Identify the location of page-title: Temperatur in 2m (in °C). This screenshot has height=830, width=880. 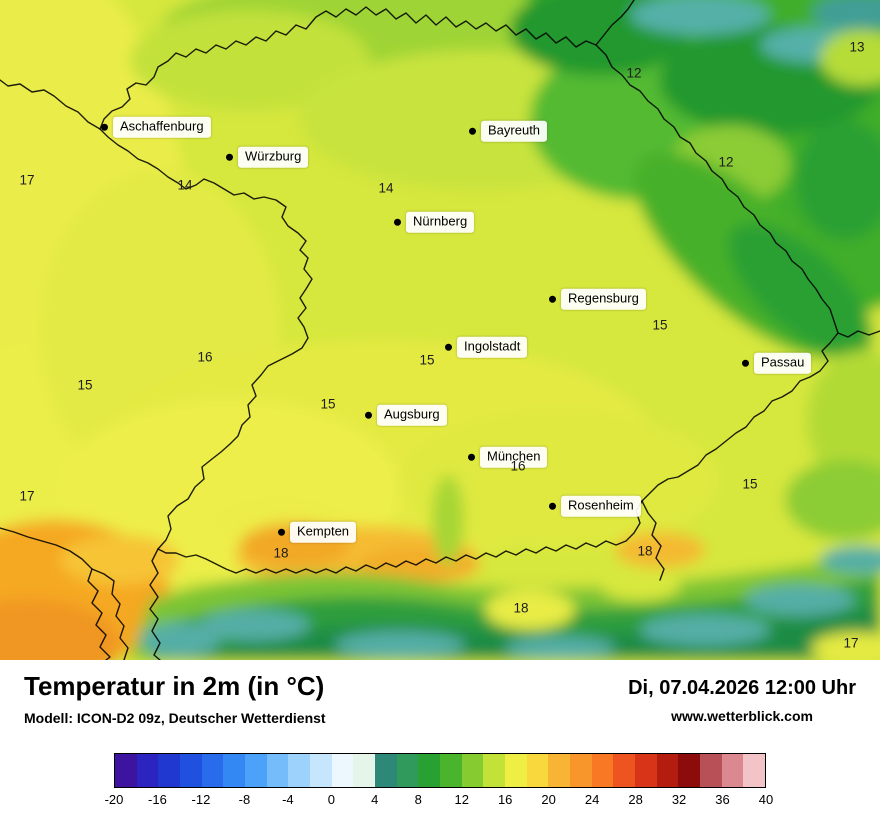
(174, 686).